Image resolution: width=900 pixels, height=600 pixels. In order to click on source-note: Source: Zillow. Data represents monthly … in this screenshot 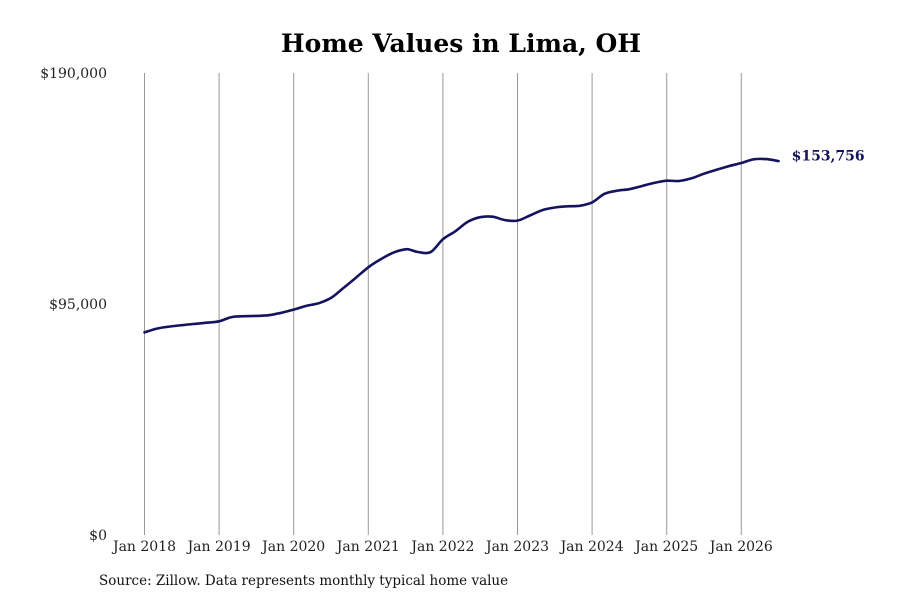, I will do `click(304, 581)`.